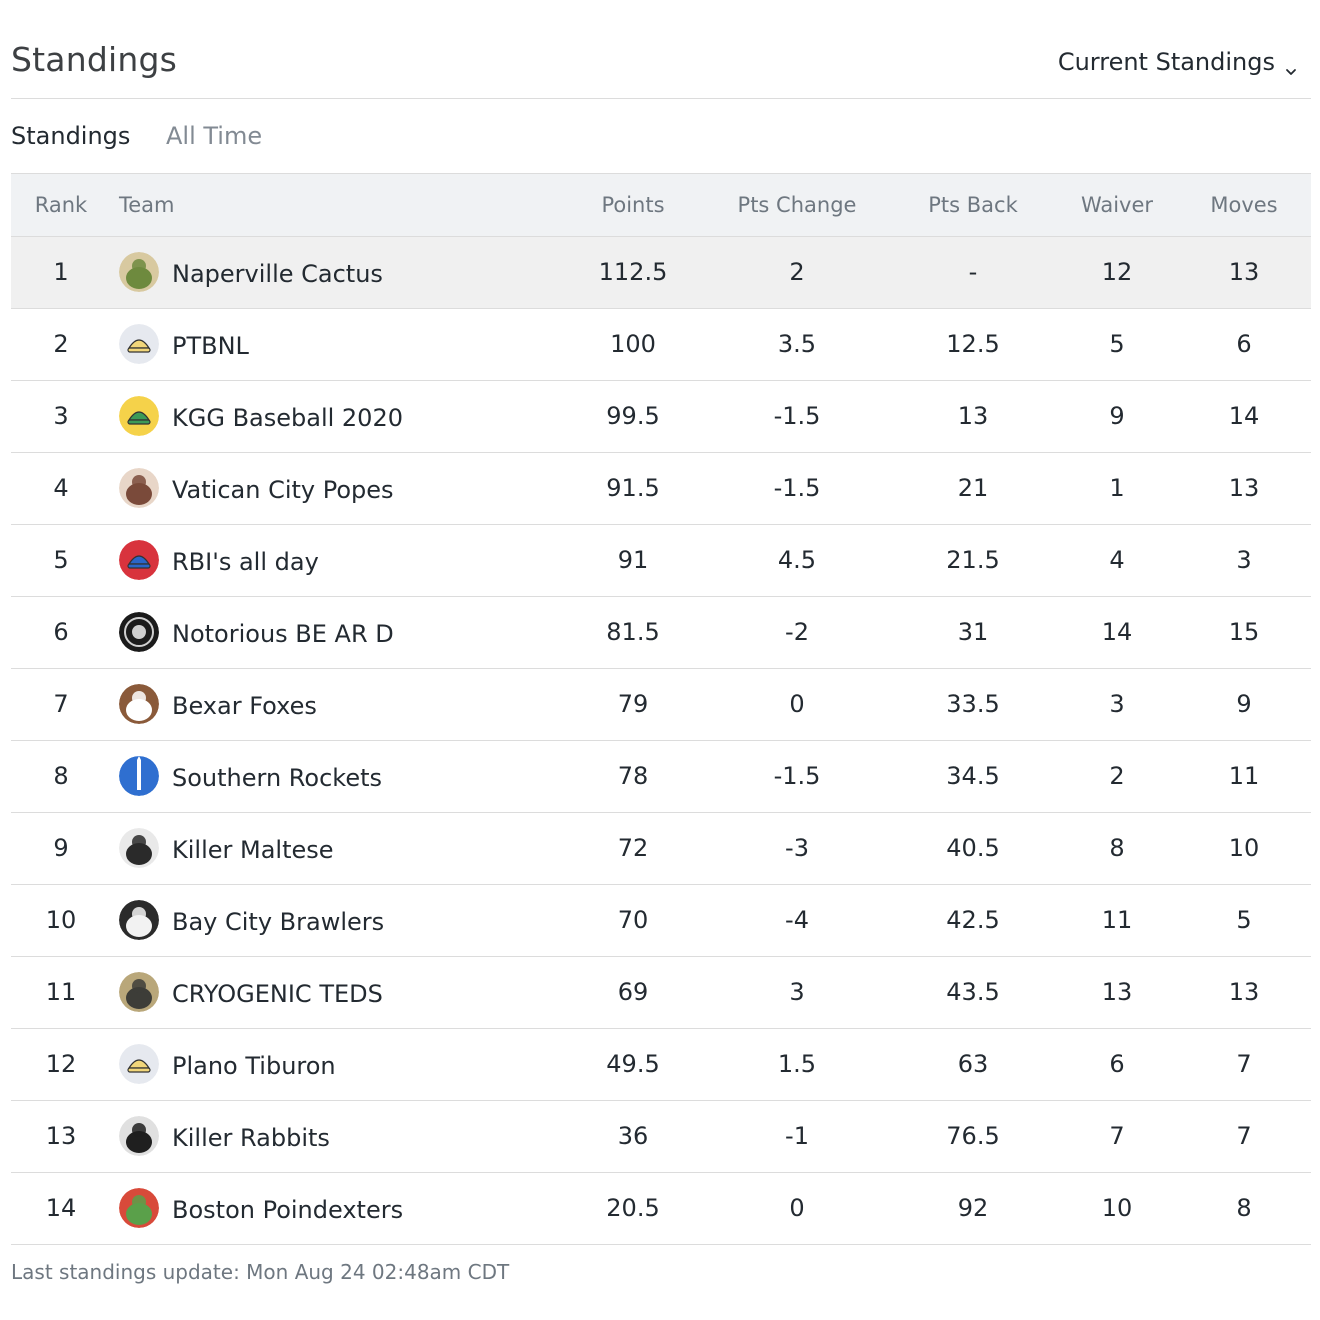  Describe the element at coordinates (139, 776) in the screenshot. I see `rocket-avatar-icon` at that location.